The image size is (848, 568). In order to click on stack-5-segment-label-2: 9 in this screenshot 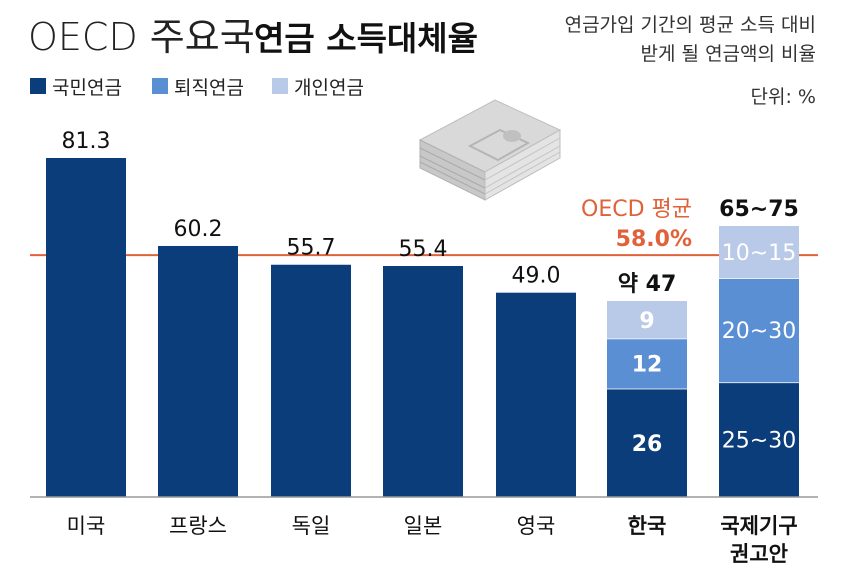, I will do `click(646, 321)`.